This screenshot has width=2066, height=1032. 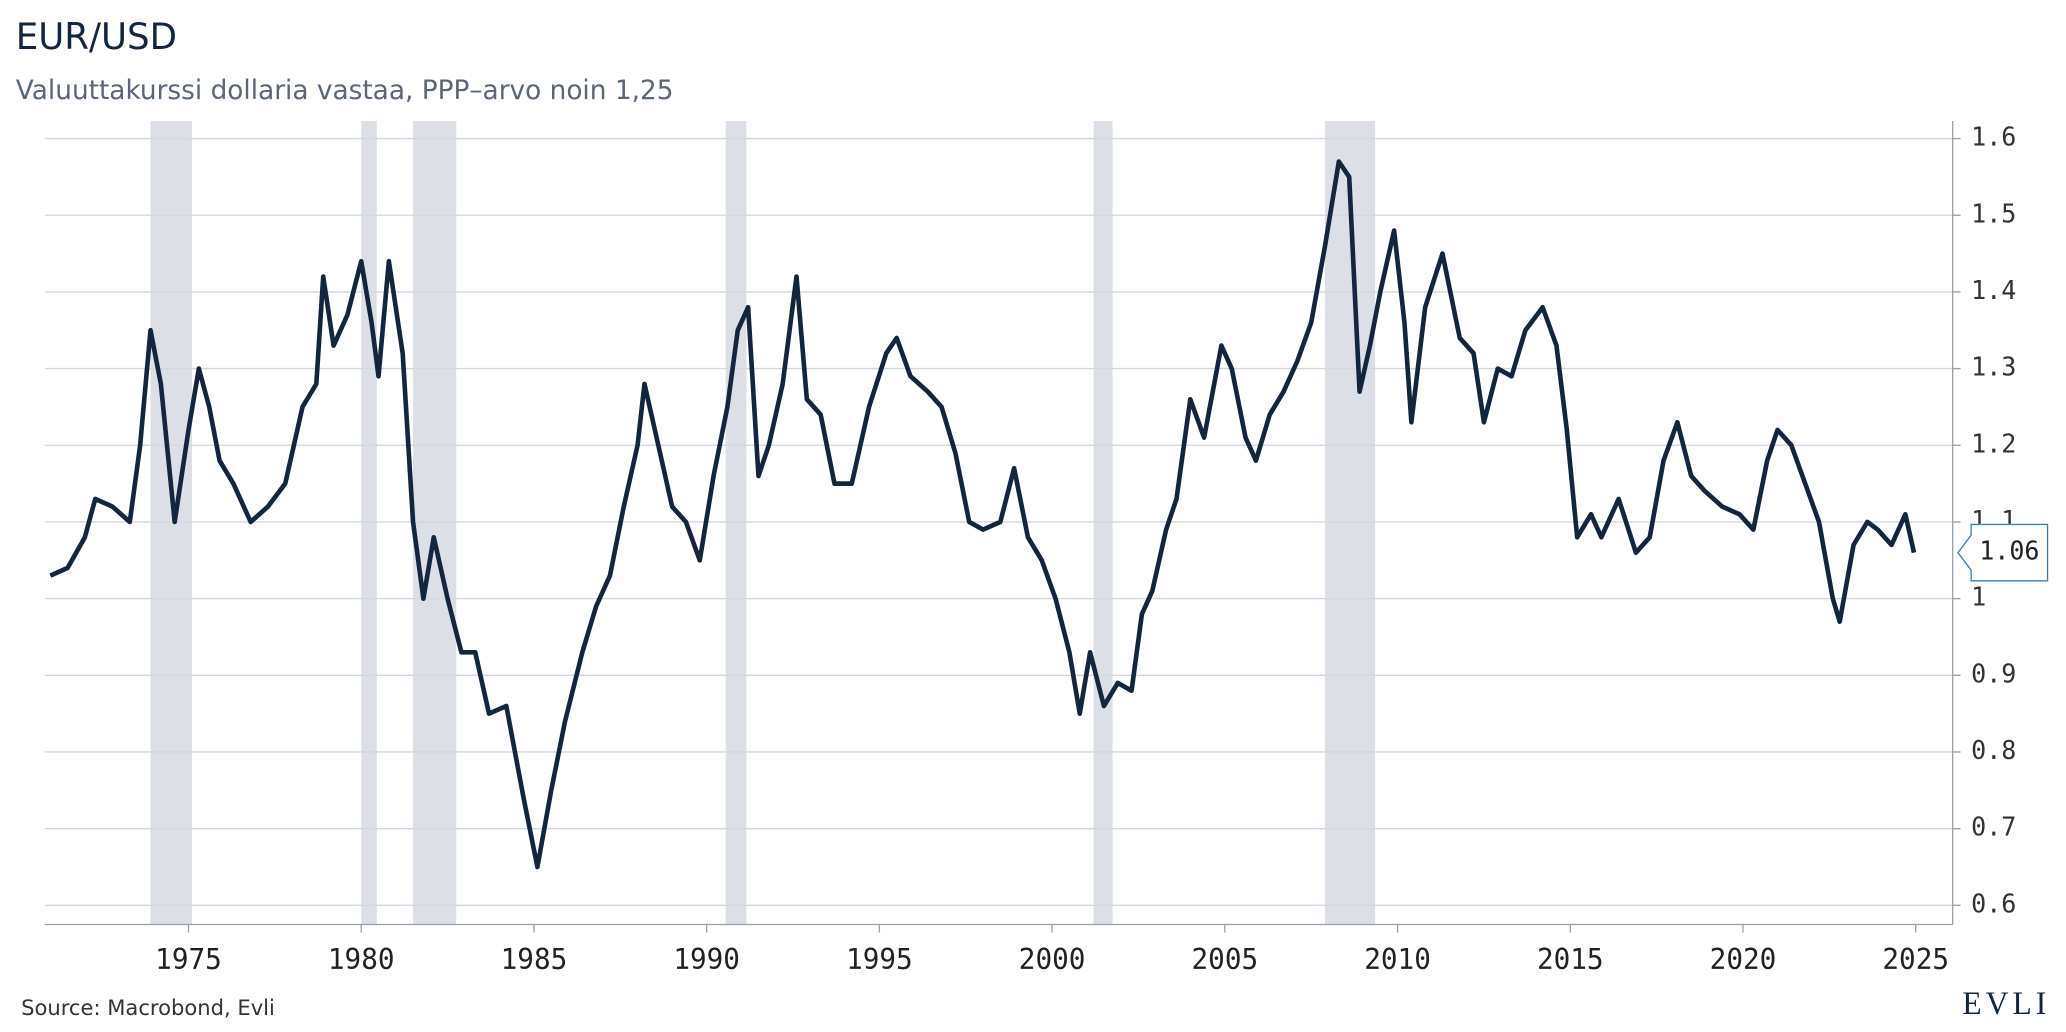 What do you see at coordinates (1397, 959) in the screenshot?
I see `x-tick-label: 2010` at bounding box center [1397, 959].